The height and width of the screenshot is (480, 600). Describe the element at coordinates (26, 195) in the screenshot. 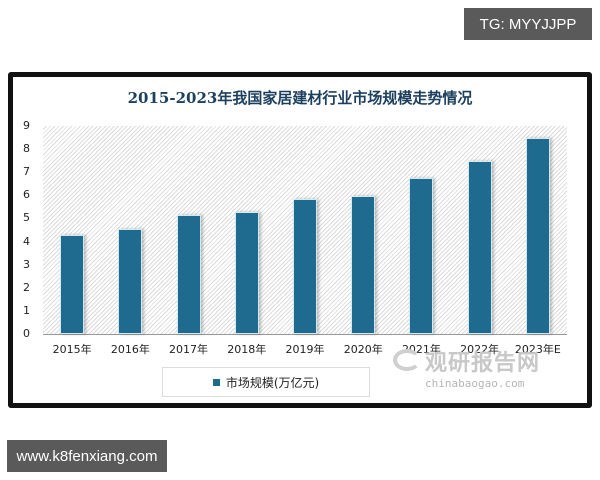

I see `y-tick-label: 6` at that location.